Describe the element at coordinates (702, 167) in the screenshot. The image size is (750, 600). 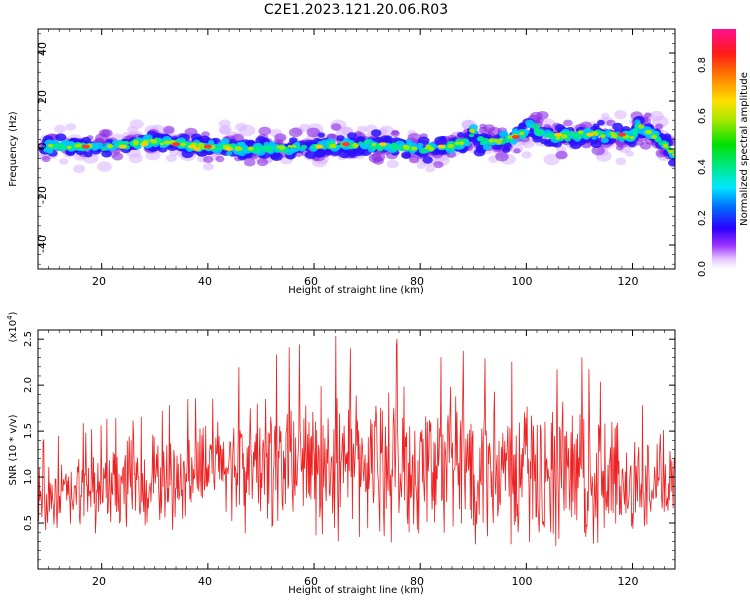
I see `colorbar-tick-label: 0.4` at that location.